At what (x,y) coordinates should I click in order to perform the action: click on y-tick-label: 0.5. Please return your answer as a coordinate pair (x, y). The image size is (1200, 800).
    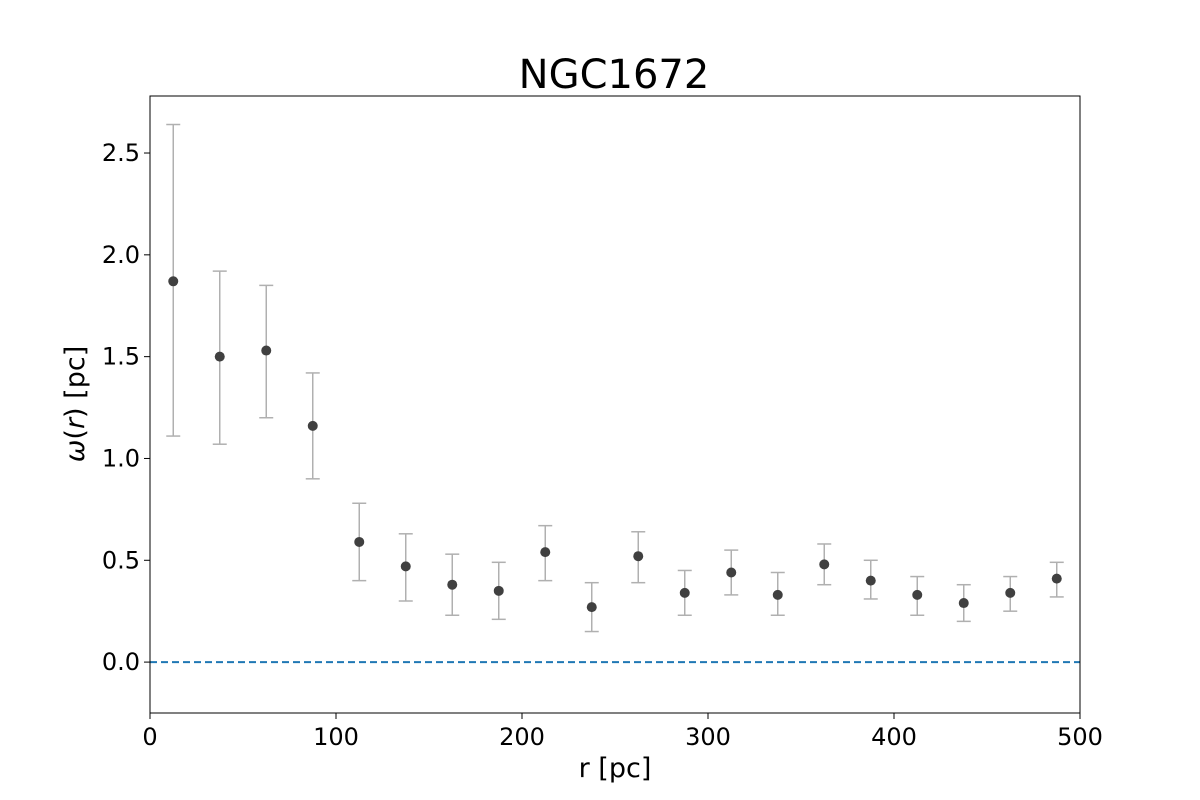
    Looking at the image, I should click on (121, 560).